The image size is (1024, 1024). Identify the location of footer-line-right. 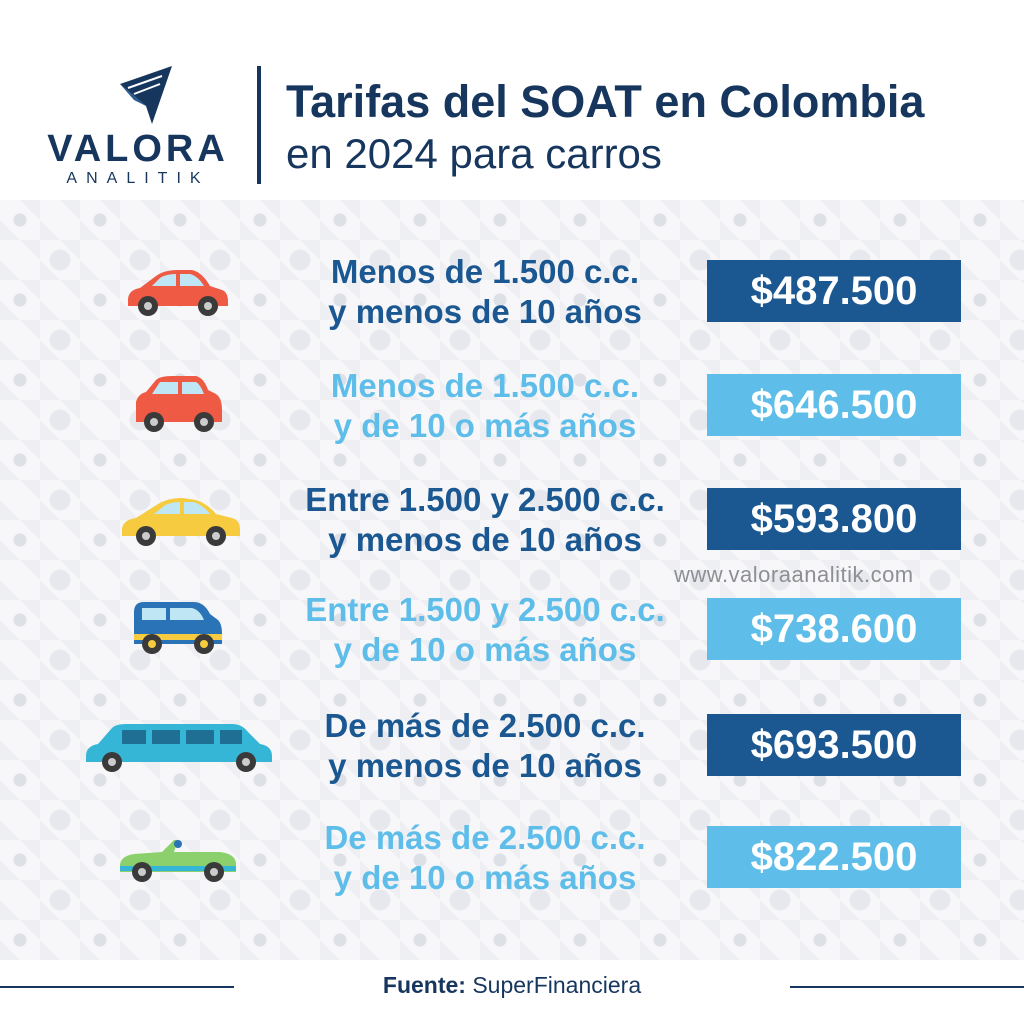
(907, 987).